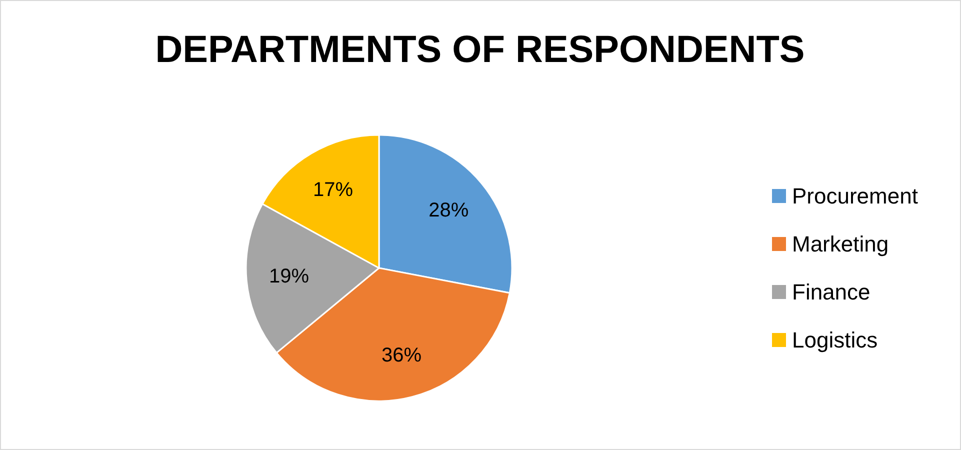  Describe the element at coordinates (831, 292) in the screenshot. I see `legend-label: Finance` at that location.